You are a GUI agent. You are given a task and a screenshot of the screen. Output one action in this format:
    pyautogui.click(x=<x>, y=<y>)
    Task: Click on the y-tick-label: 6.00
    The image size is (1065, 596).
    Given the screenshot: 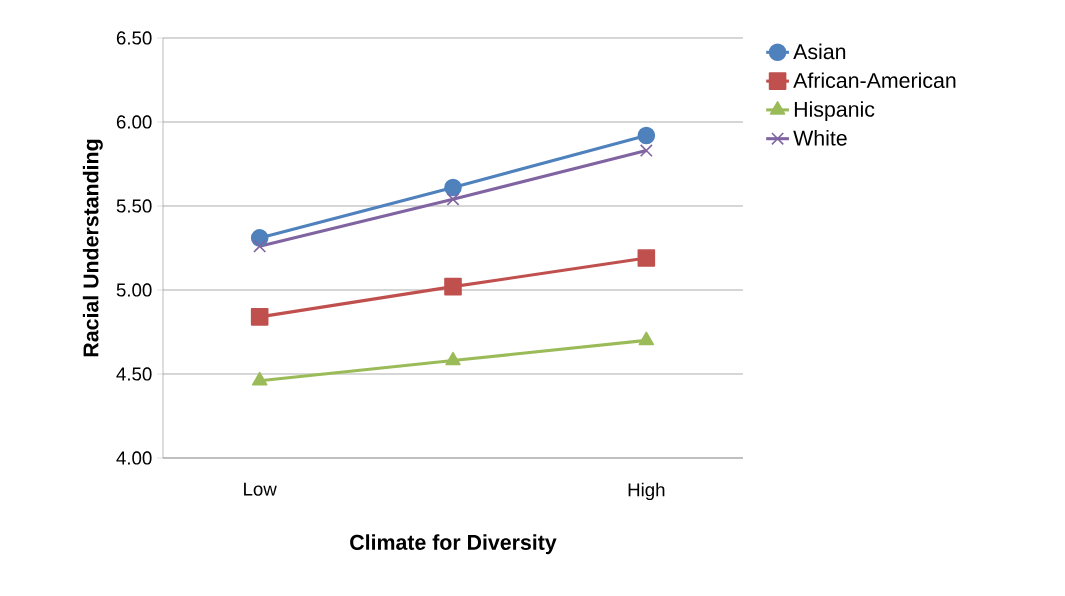 What is the action you would take?
    pyautogui.click(x=134, y=122)
    